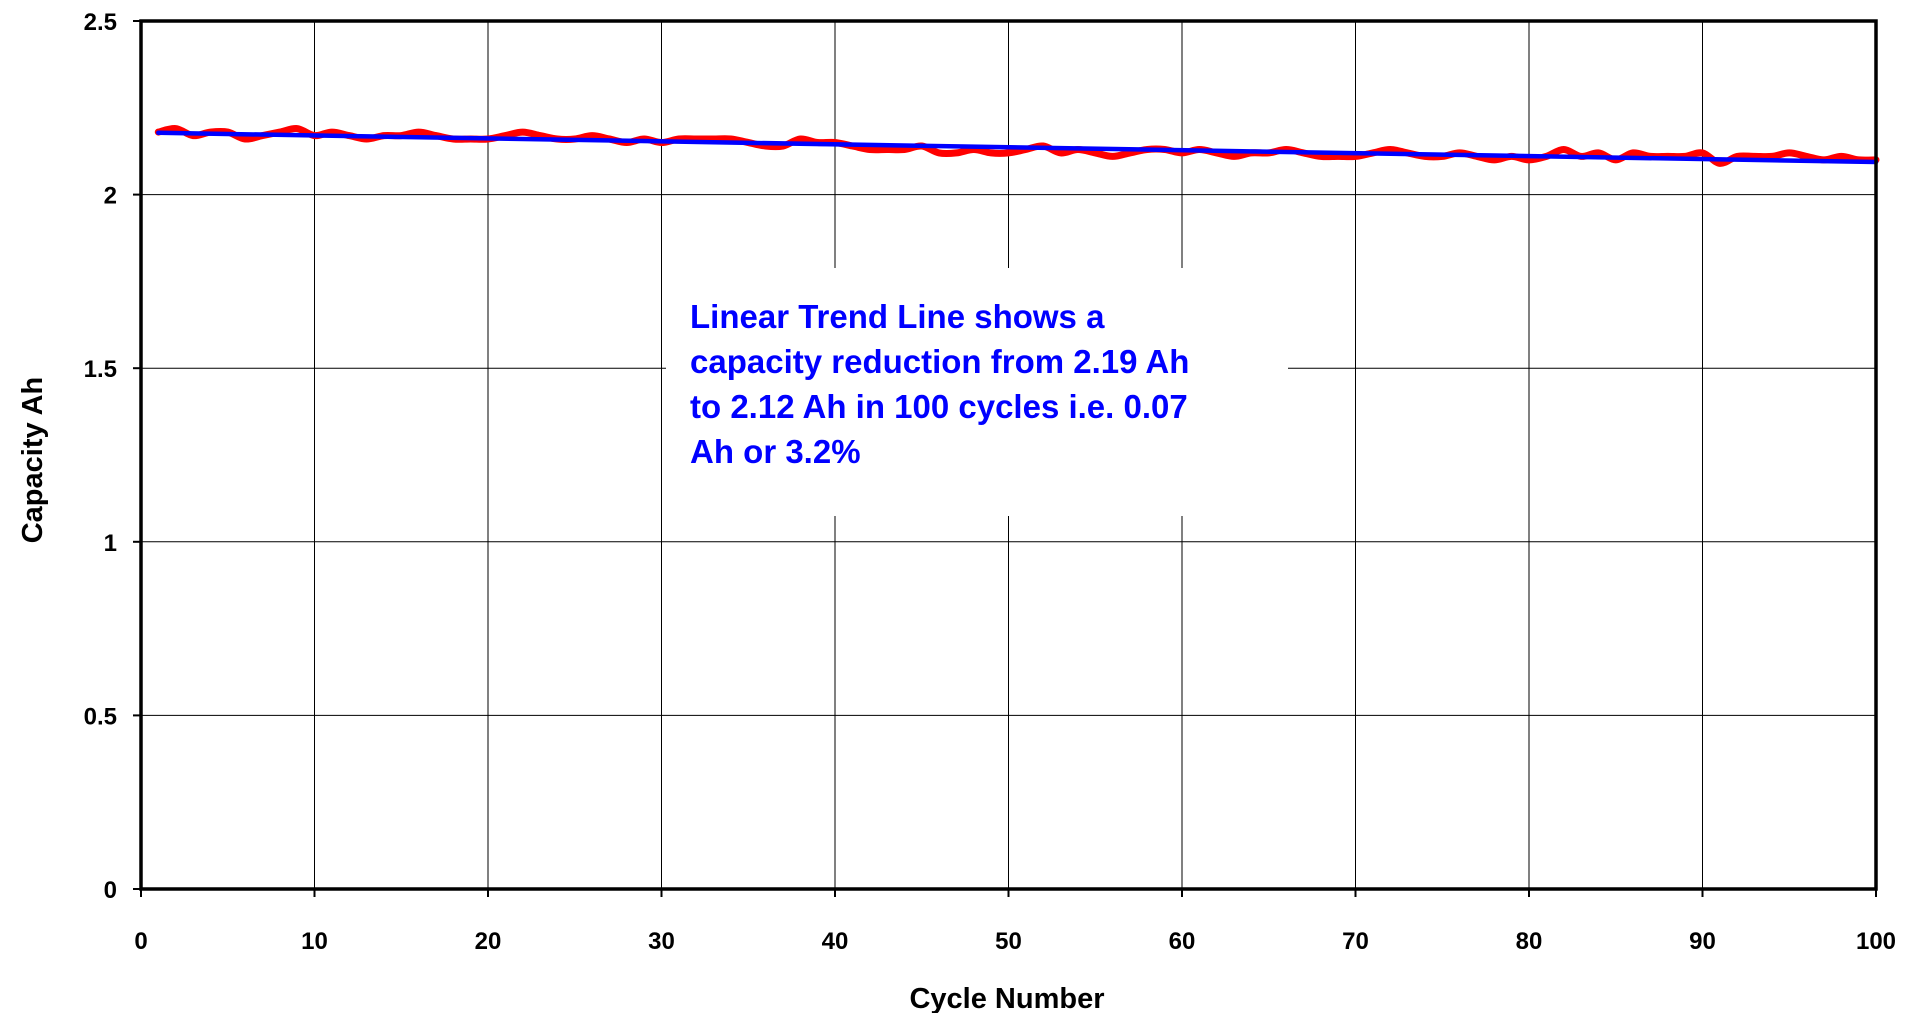 This screenshot has width=1912, height=1013. I want to click on y-tick-label-1: 0.5, so click(100, 716).